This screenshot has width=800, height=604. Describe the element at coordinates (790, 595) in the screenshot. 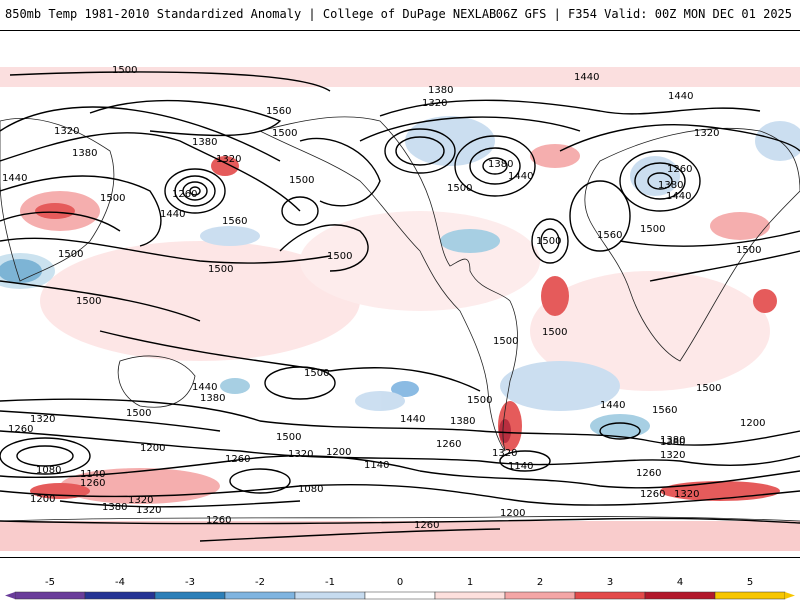

I see `colorbar-max-arrow` at that location.